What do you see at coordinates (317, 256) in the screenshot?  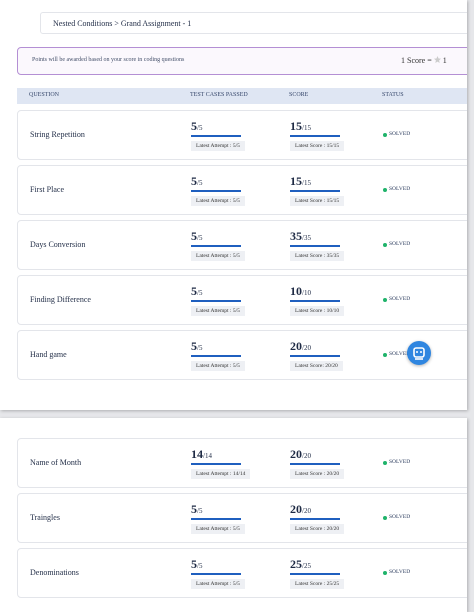 I see `latest-label: Latest Score : 35/35` at bounding box center [317, 256].